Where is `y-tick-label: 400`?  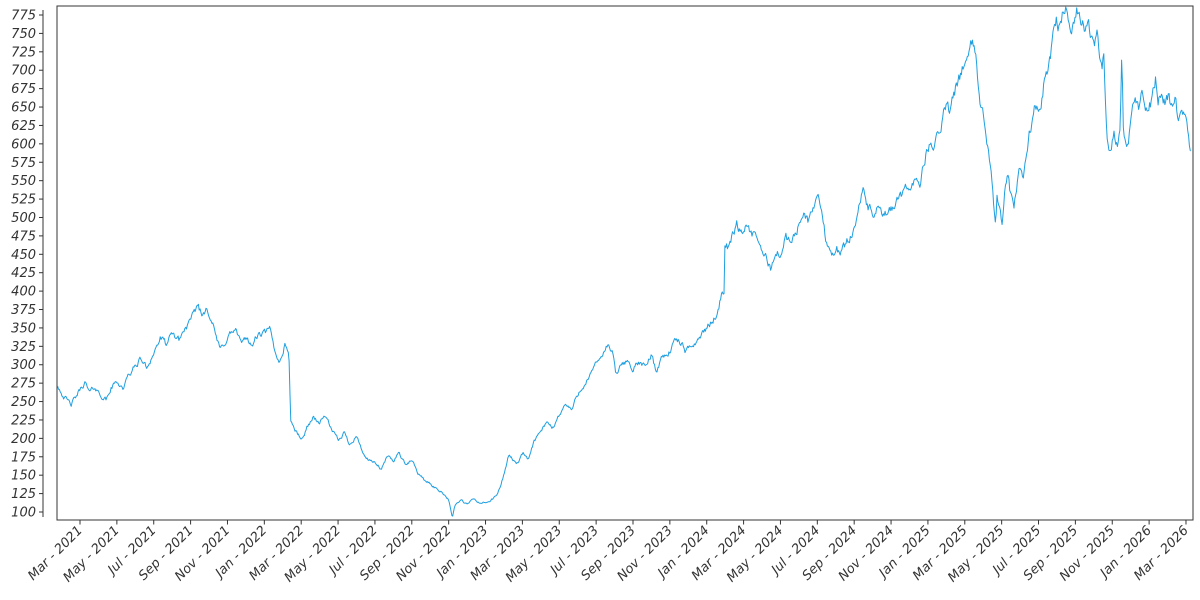 y-tick-label: 400 is located at coordinates (23, 292).